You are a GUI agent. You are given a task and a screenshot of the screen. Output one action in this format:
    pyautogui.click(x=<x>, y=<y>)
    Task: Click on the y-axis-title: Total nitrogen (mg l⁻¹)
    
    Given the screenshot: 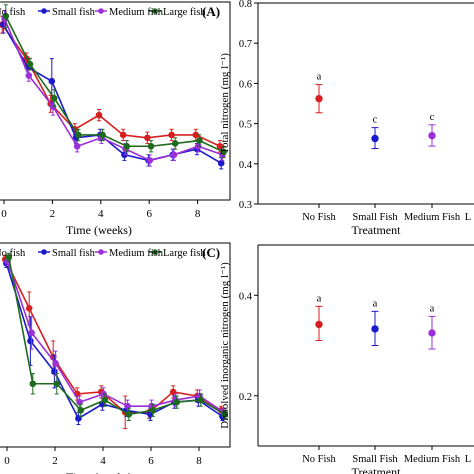 What is the action you would take?
    pyautogui.click(x=225, y=103)
    